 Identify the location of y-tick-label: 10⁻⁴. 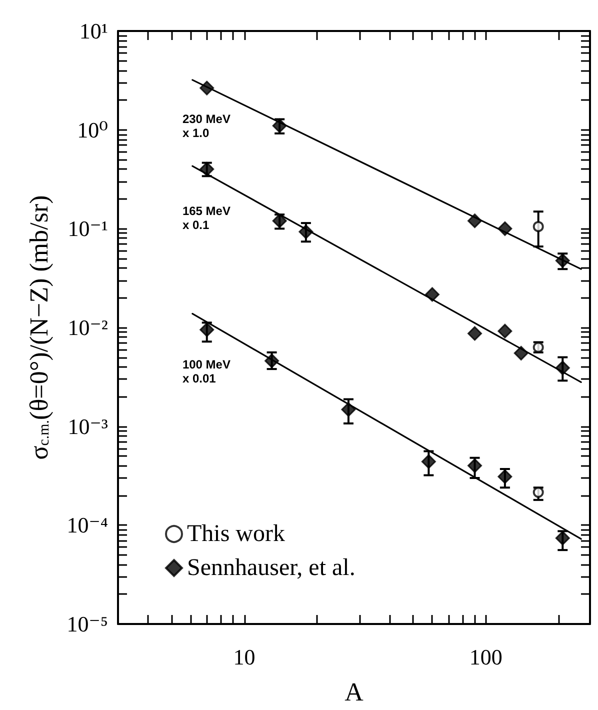
(87, 525).